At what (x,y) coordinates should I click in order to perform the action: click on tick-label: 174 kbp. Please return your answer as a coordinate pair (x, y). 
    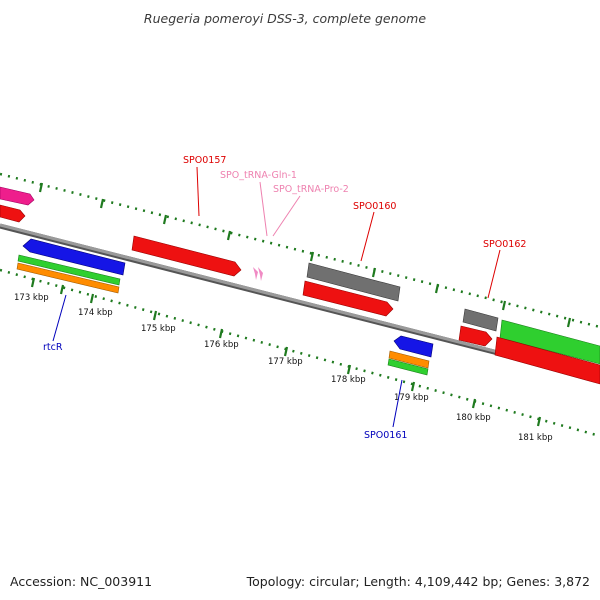
    Looking at the image, I should click on (95, 313).